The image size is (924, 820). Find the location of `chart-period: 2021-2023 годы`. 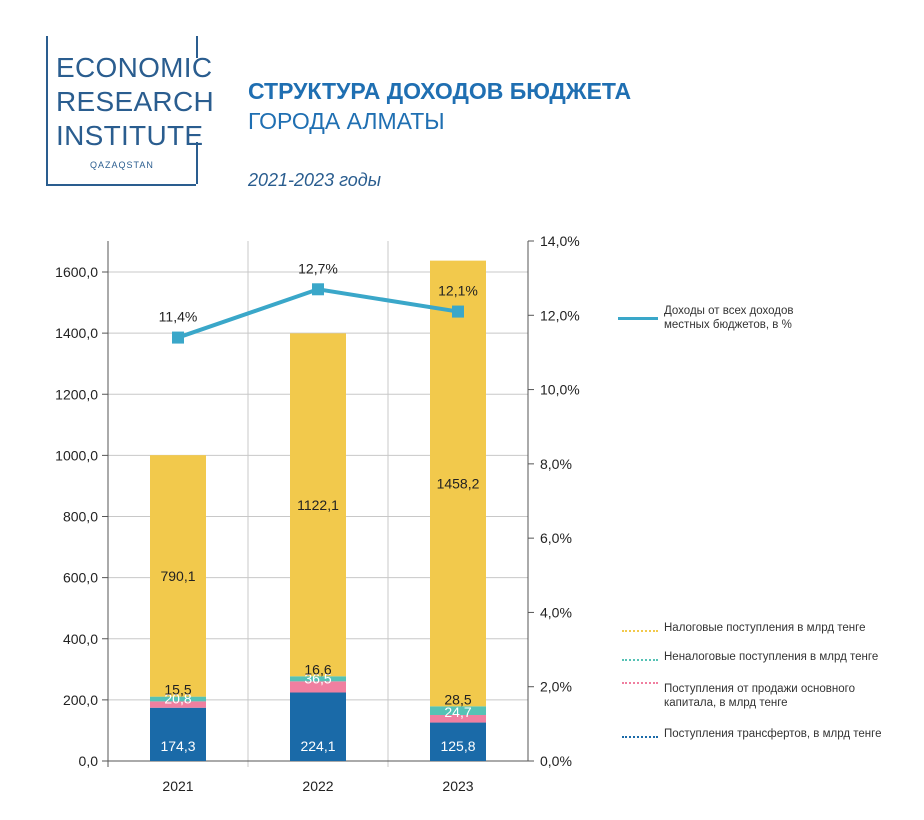

chart-period: 2021-2023 годы is located at coordinates (314, 180).